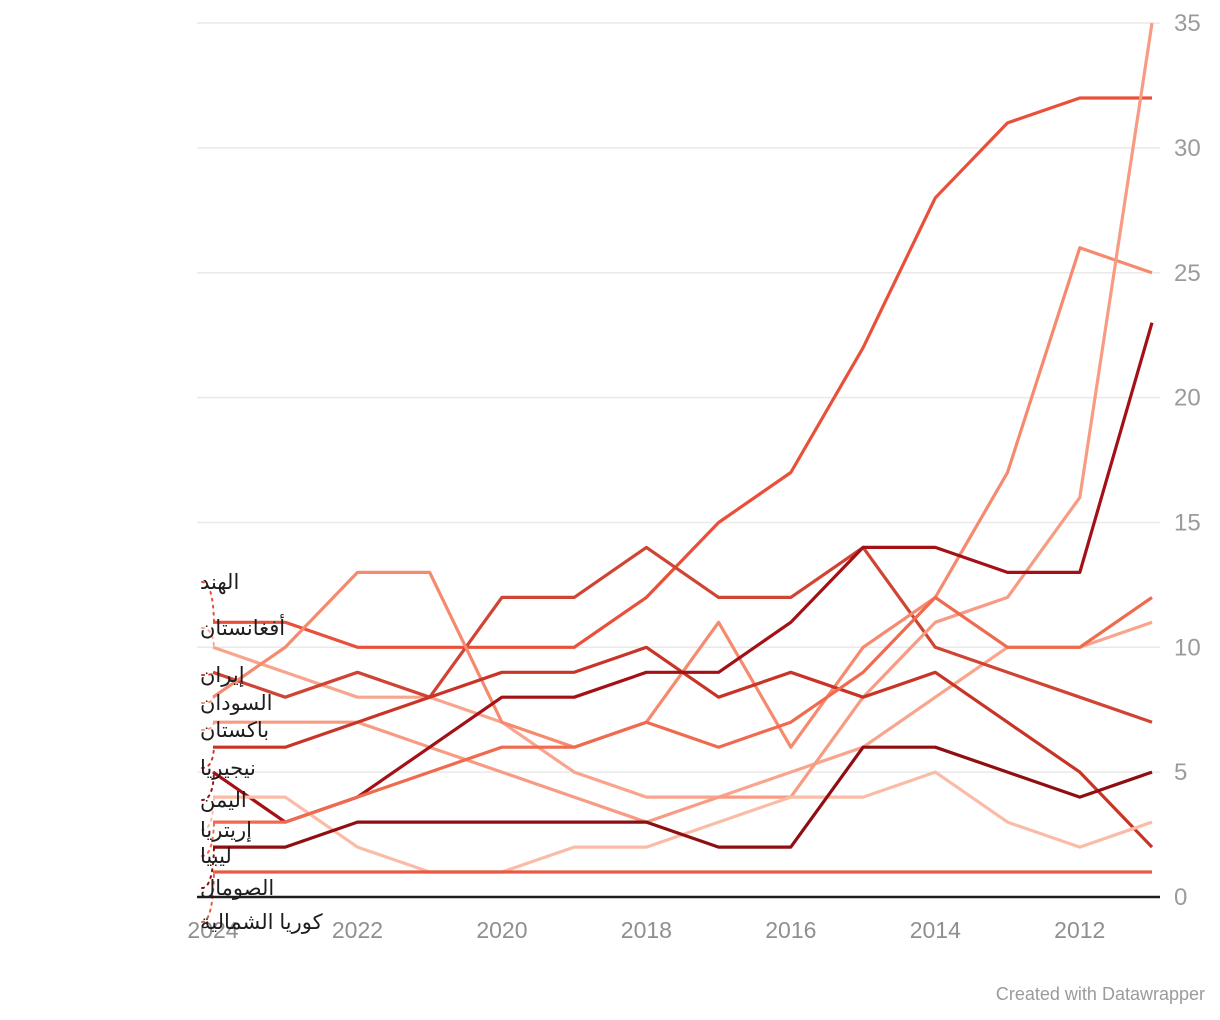 This screenshot has height=1020, width=1220. I want to click on x-axis-labels: 2024 2022 2020 2018 2016 2014 2012, so click(646, 930).